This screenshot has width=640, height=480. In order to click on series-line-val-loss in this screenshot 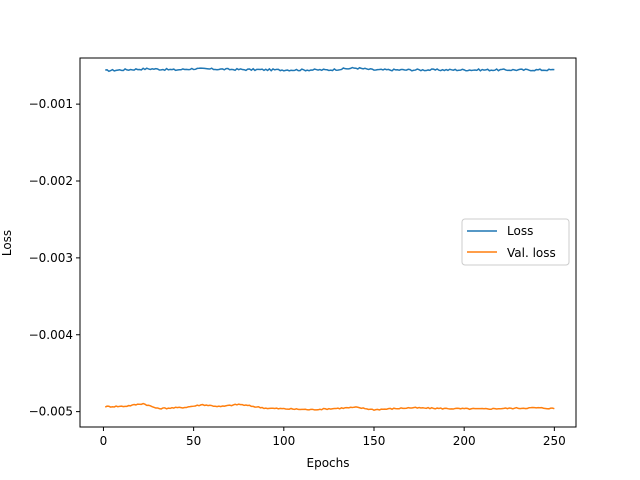, I will do `click(329, 407)`.